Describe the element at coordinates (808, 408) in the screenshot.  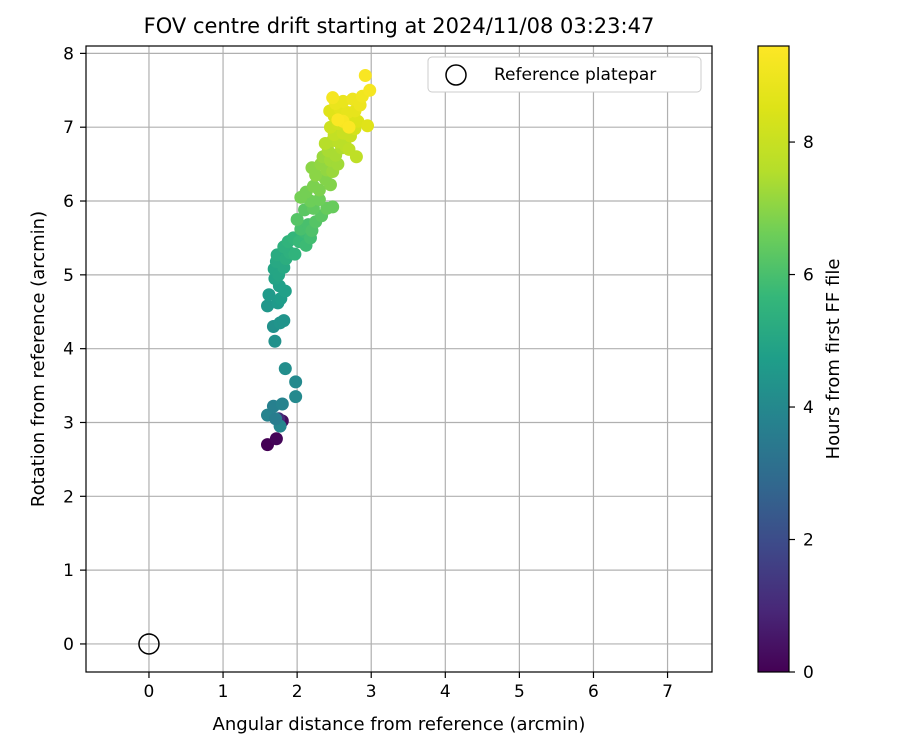
I see `colorbar-tick-label: 4` at that location.